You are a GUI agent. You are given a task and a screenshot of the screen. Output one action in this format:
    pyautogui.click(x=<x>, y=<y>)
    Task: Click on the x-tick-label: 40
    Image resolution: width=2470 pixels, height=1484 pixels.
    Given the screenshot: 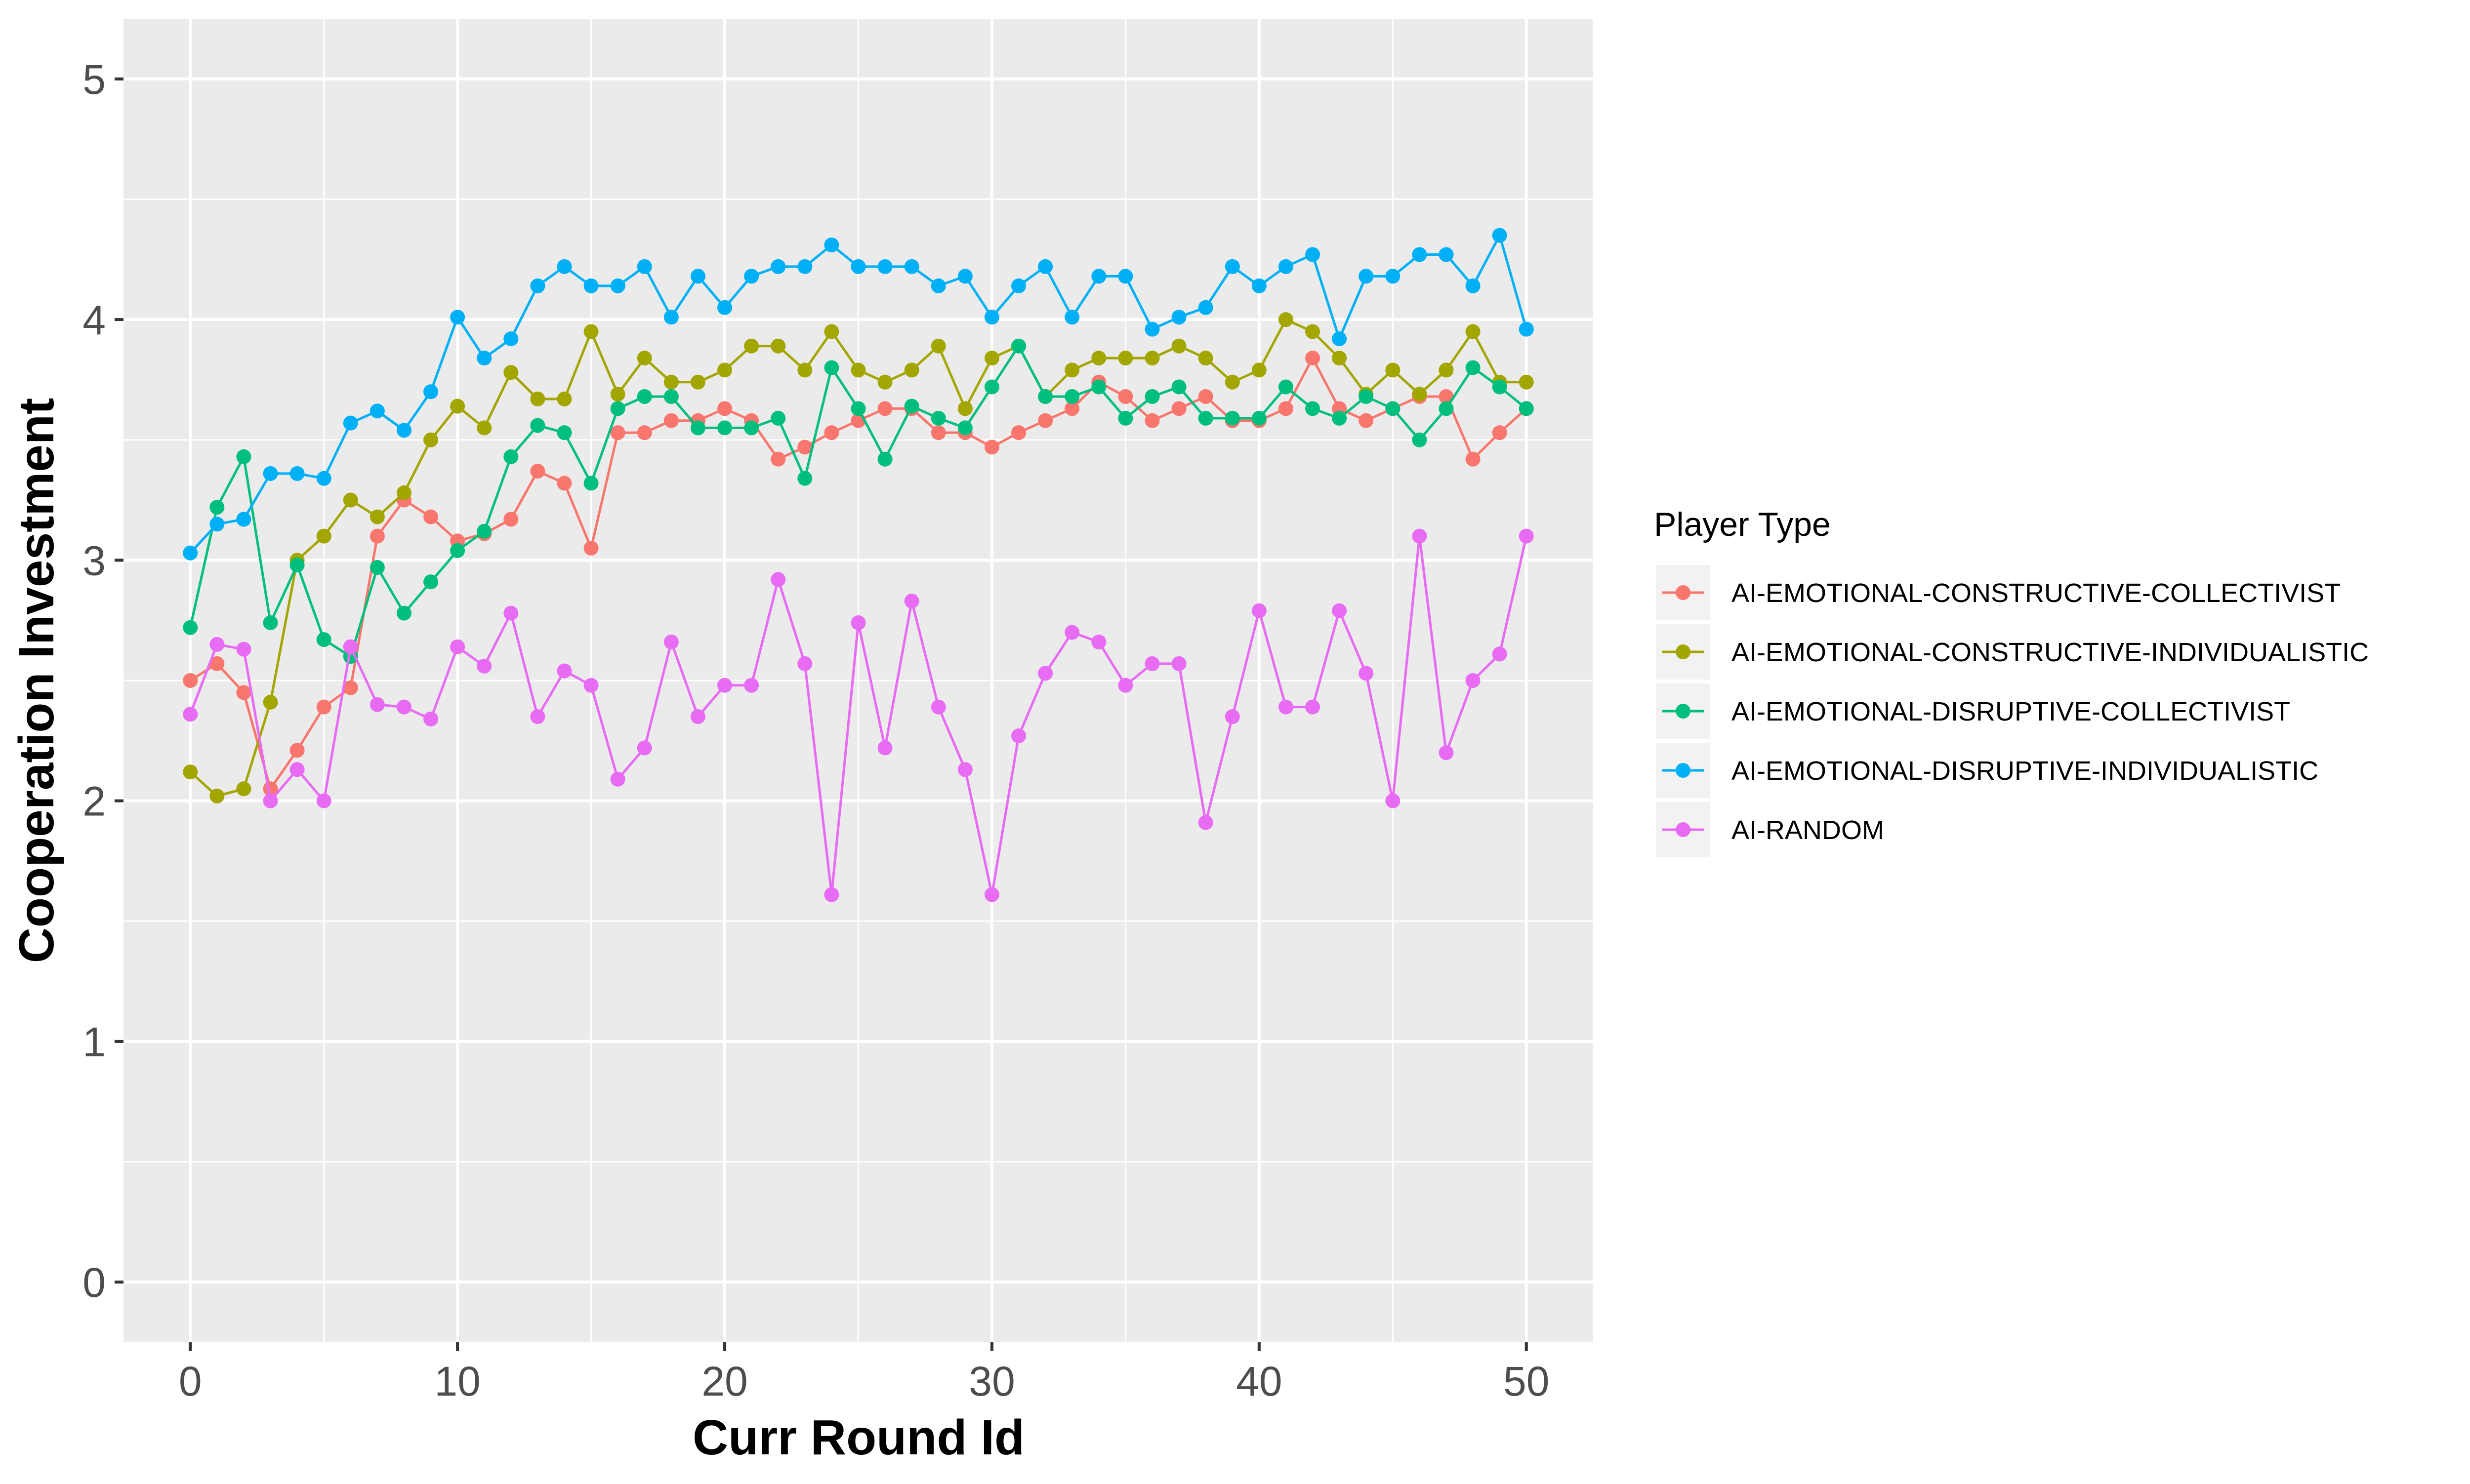 What is the action you would take?
    pyautogui.click(x=1259, y=1381)
    